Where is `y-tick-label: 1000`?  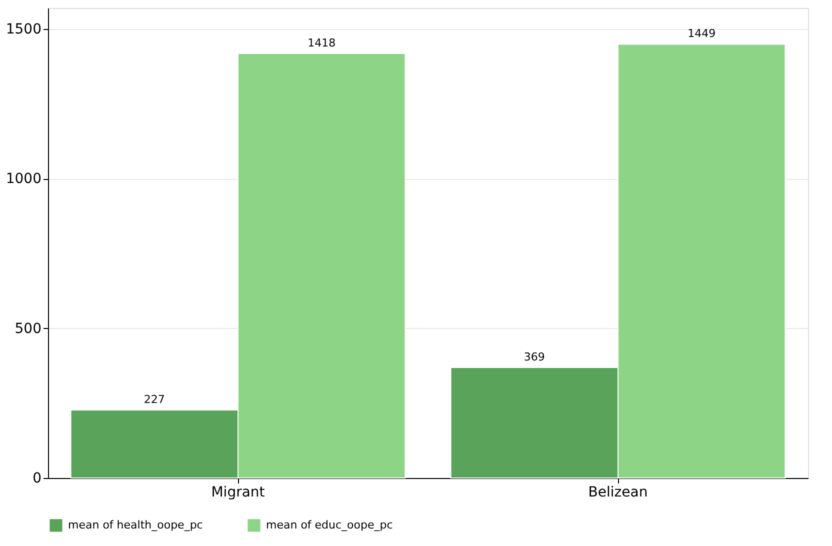 y-tick-label: 1000 is located at coordinates (24, 179).